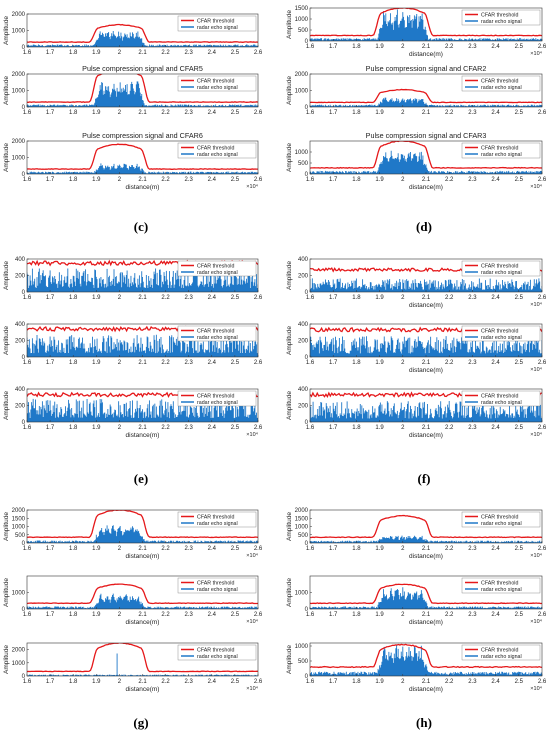 The height and width of the screenshot is (742, 550). Describe the element at coordinates (141, 226) in the screenshot. I see `caption-c: (c)` at that location.